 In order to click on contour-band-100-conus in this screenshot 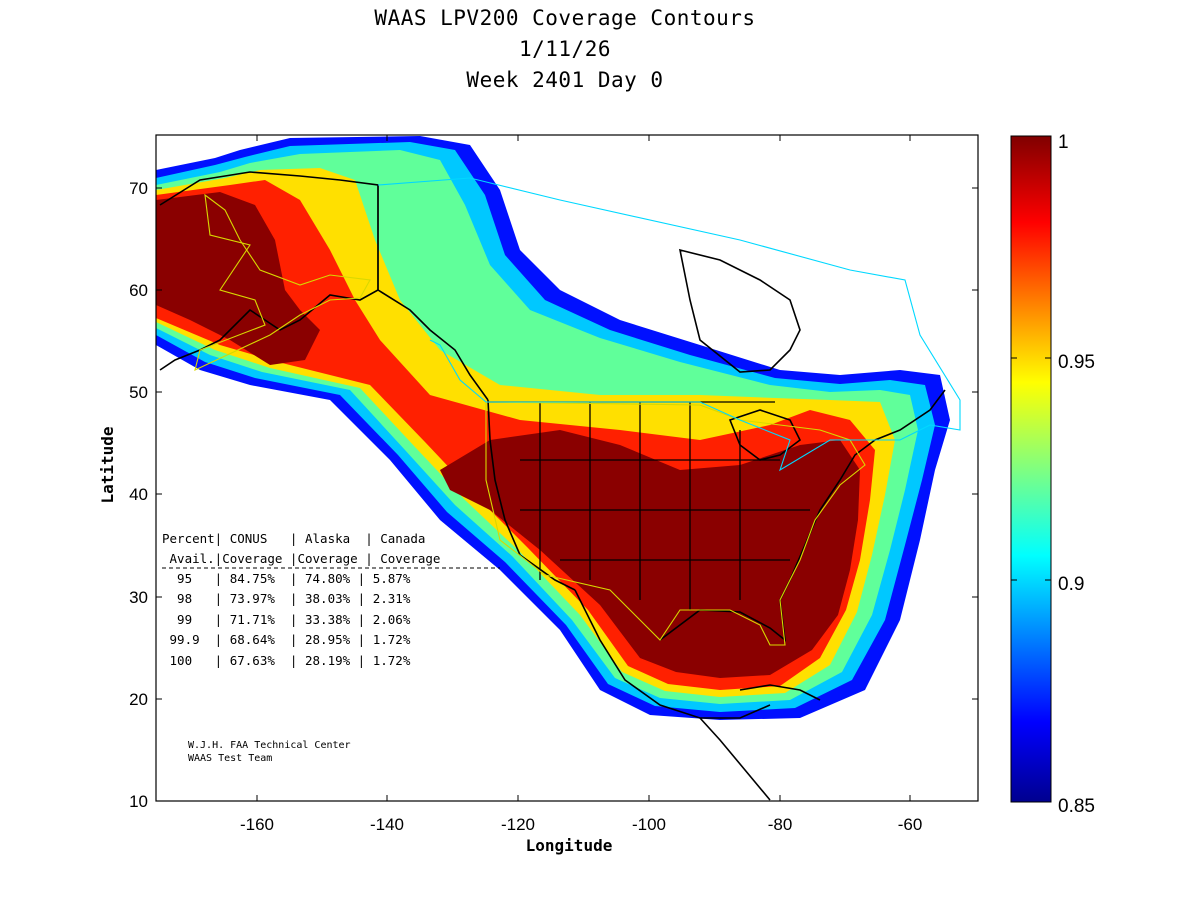, I will do `click(650, 554)`.